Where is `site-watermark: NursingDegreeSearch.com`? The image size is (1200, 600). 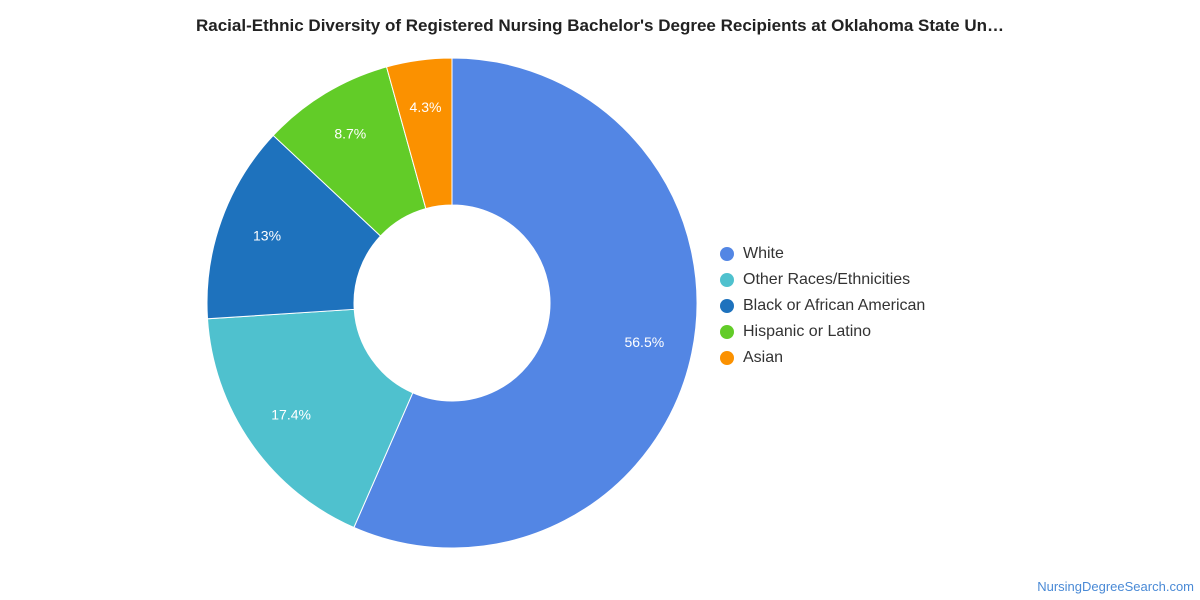
site-watermark: NursingDegreeSearch.com is located at coordinates (1115, 586).